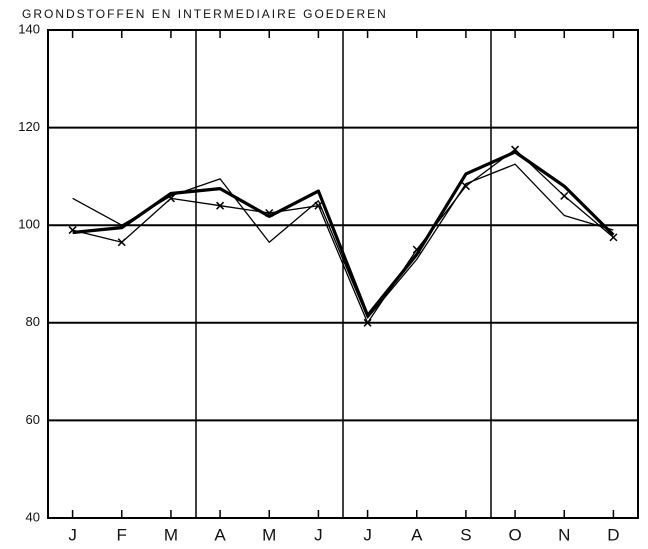 The height and width of the screenshot is (549, 648). Describe the element at coordinates (29, 28) in the screenshot. I see `y-tick-label: 140` at that location.